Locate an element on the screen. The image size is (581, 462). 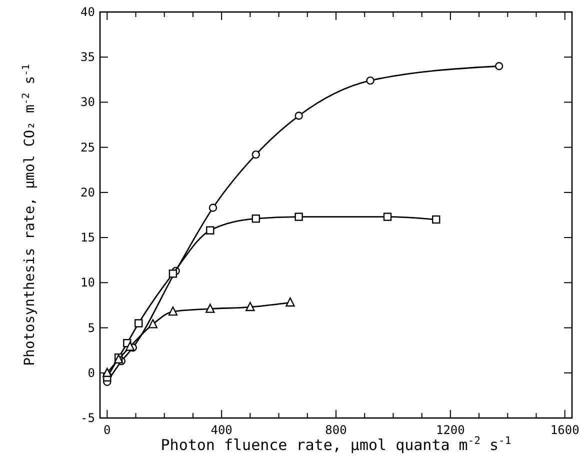
y-tick-label: 30 is located at coordinates (87, 102).